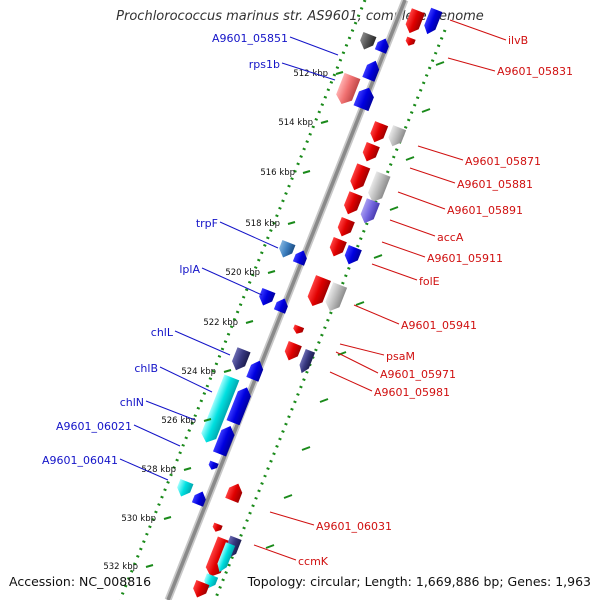 The width and height of the screenshot is (600, 600). What do you see at coordinates (266, 297) in the screenshot?
I see `gene-lplA` at bounding box center [266, 297].